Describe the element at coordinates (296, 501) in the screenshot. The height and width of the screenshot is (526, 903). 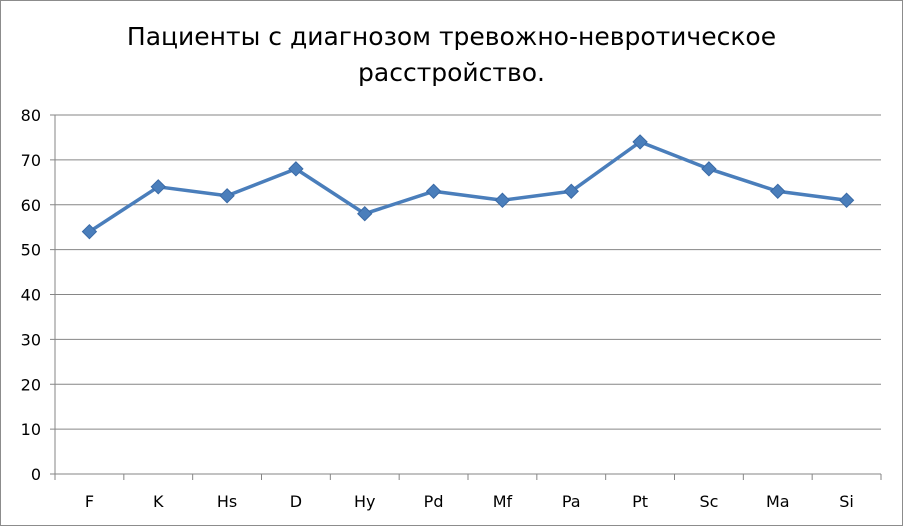
I see `x-tick-label: D` at that location.